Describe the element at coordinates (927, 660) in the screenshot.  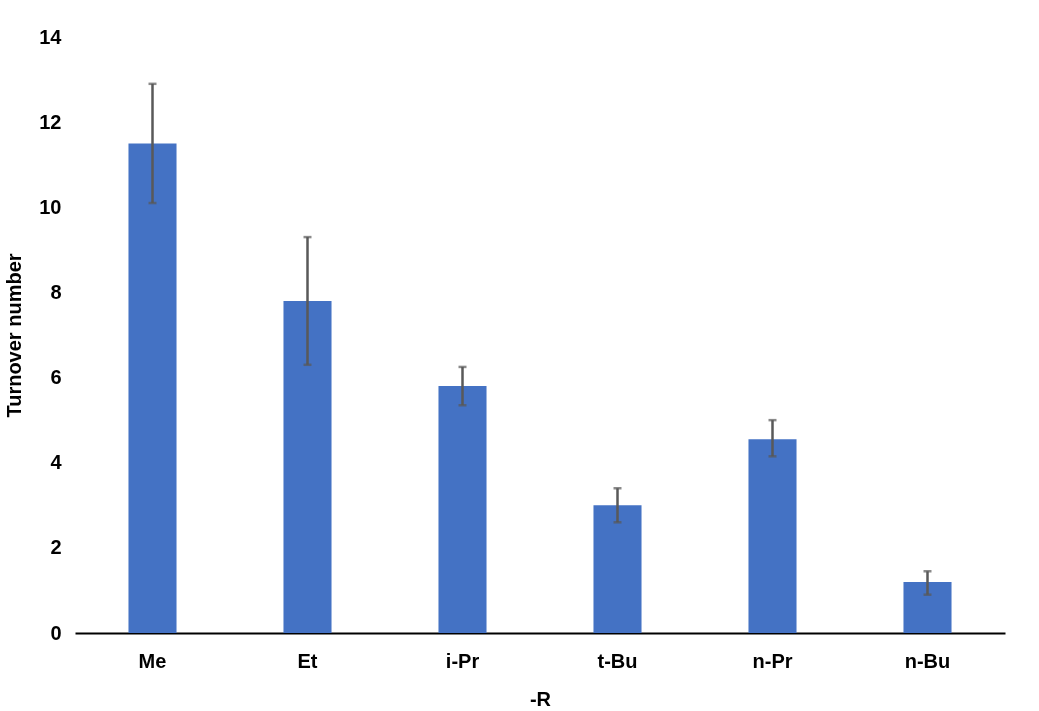
I see `x-tick-label: n-Bu` at that location.